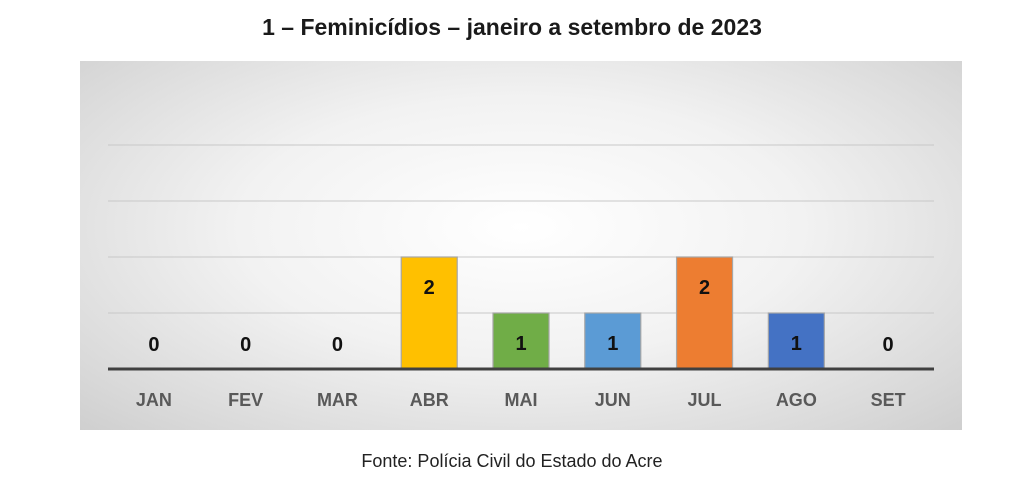 The width and height of the screenshot is (1024, 489). Describe the element at coordinates (245, 400) in the screenshot. I see `tick-label-fev: FEV` at that location.